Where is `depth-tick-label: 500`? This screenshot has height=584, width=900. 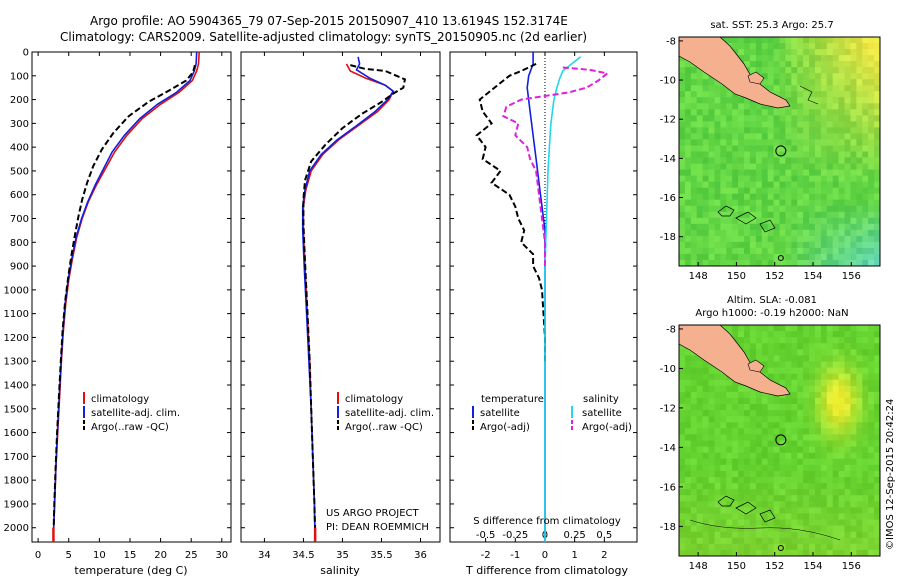 depth-tick-label: 500 is located at coordinates (19, 171).